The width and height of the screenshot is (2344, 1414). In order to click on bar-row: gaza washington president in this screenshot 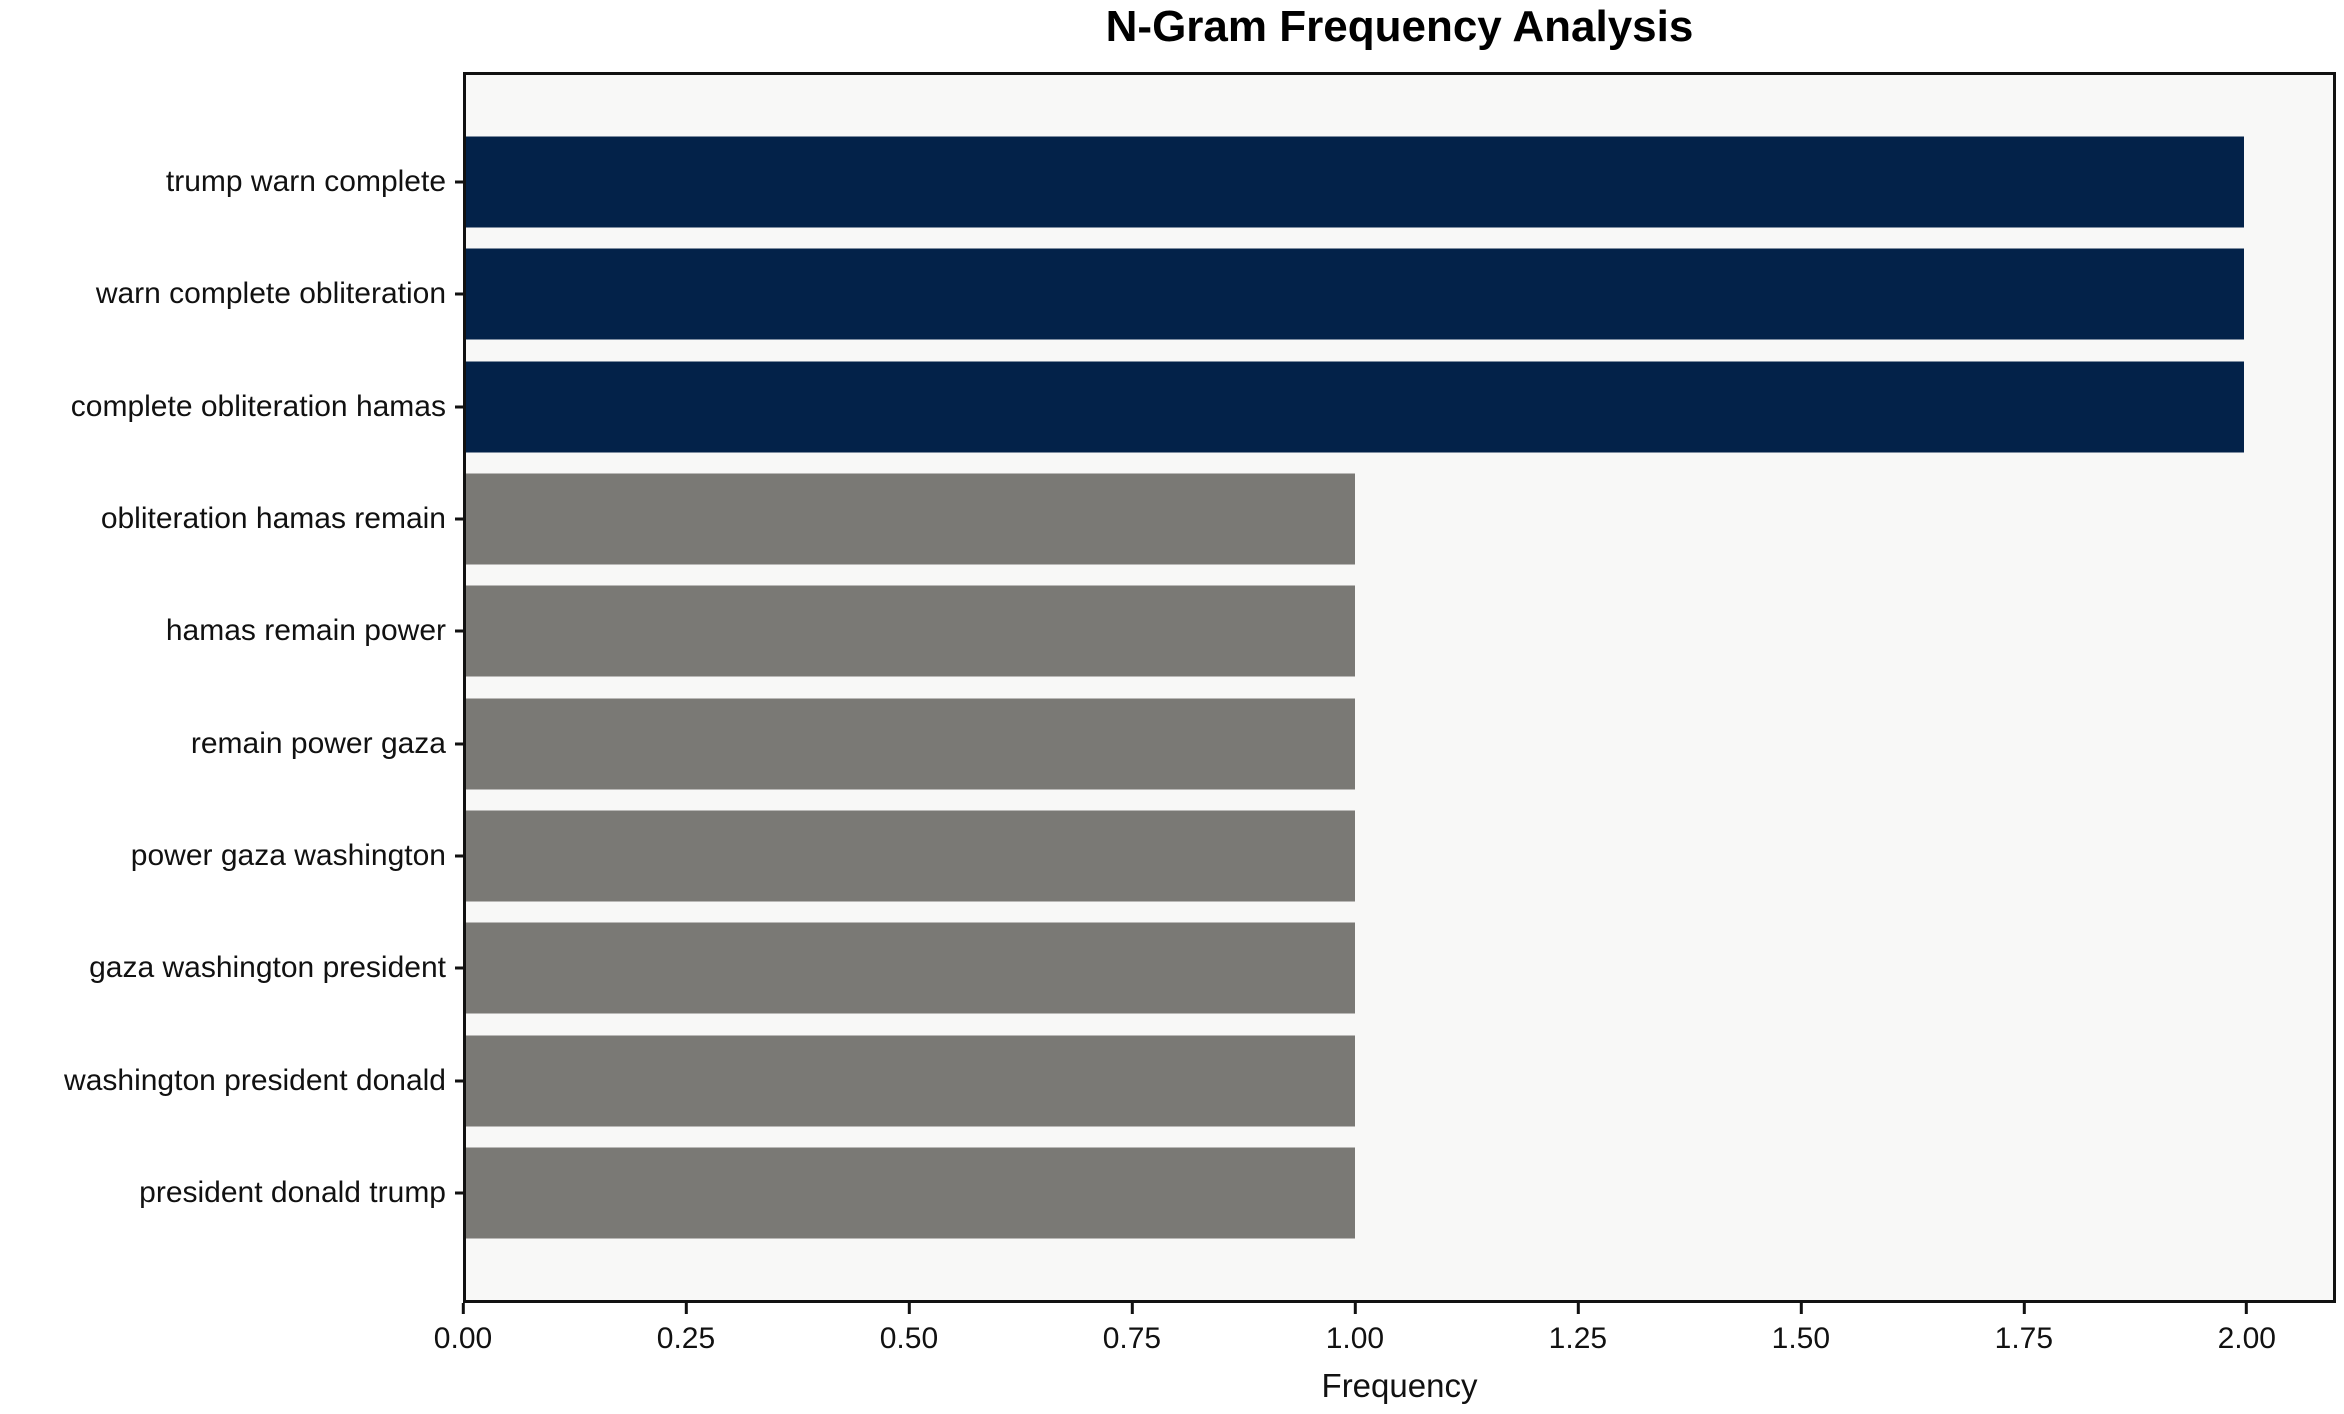, I will do `click(1211, 968)`.